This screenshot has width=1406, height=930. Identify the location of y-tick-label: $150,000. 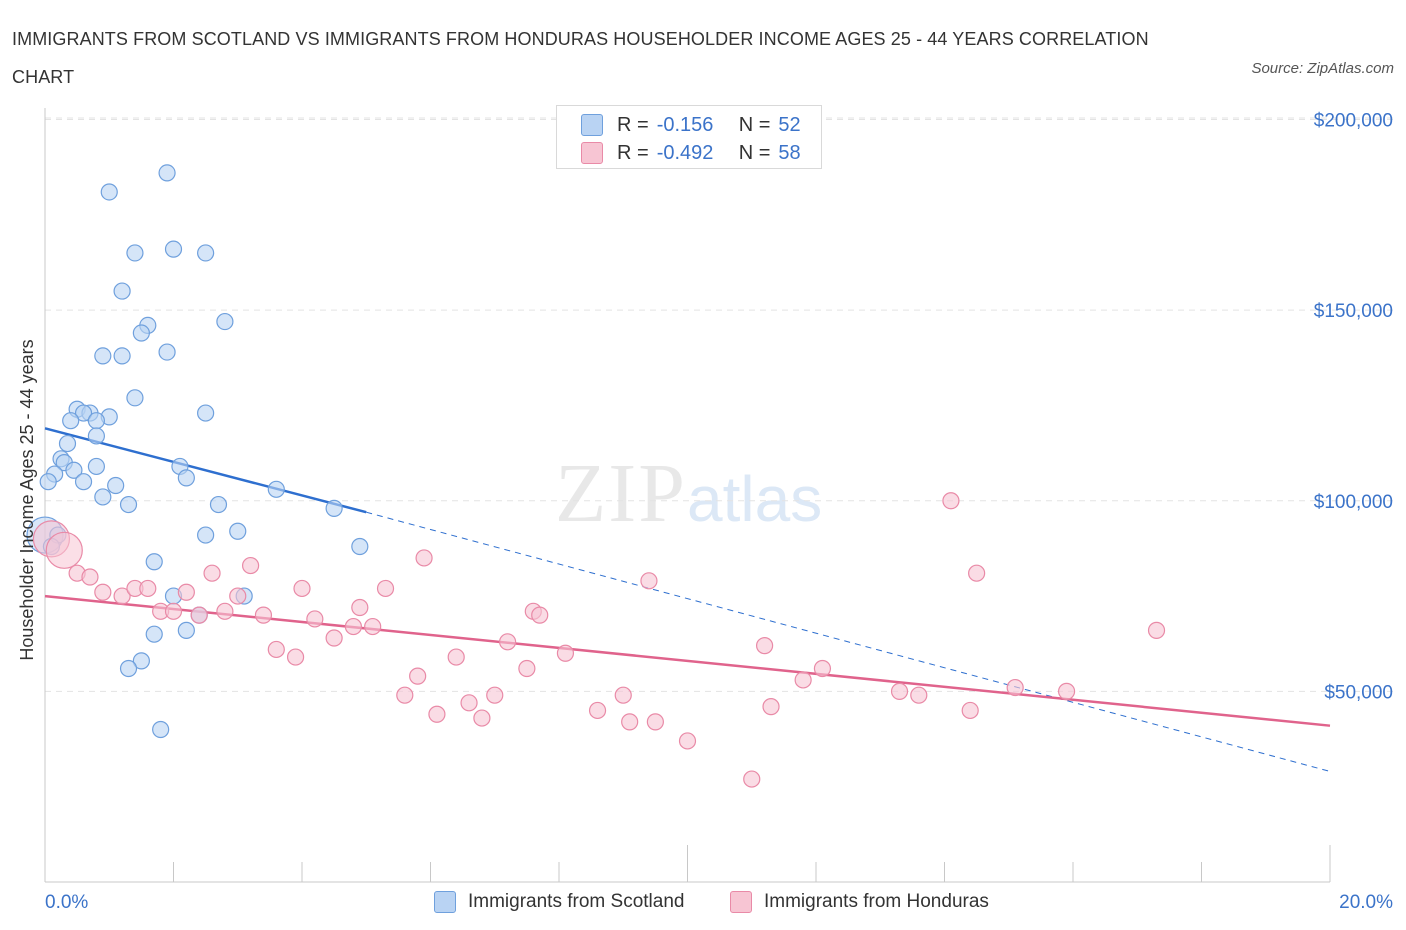
(1353, 311).